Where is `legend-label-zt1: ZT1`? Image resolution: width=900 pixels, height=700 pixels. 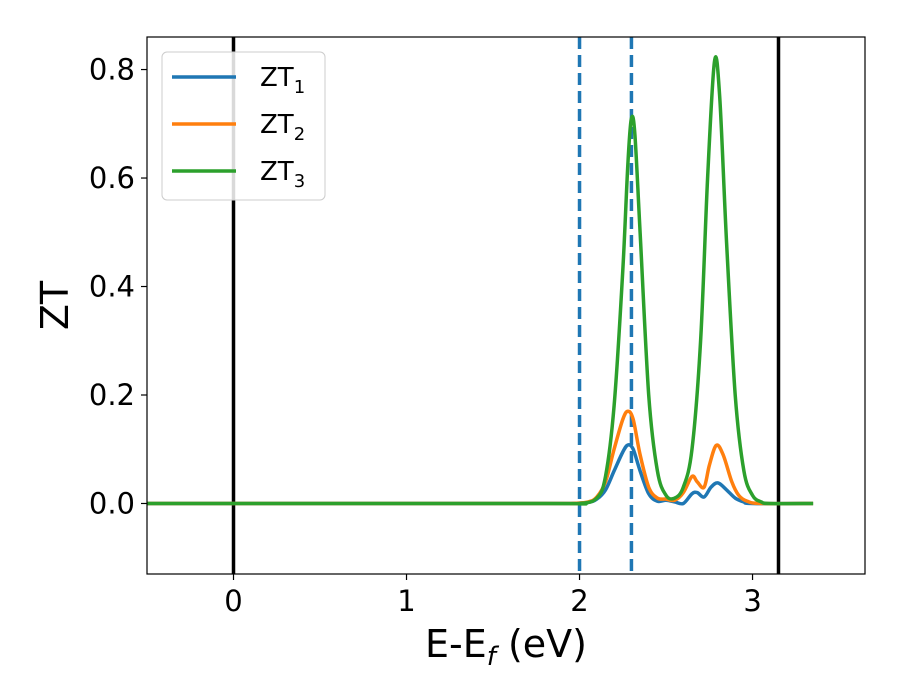
legend-label-zt1: ZT1 is located at coordinates (282, 80).